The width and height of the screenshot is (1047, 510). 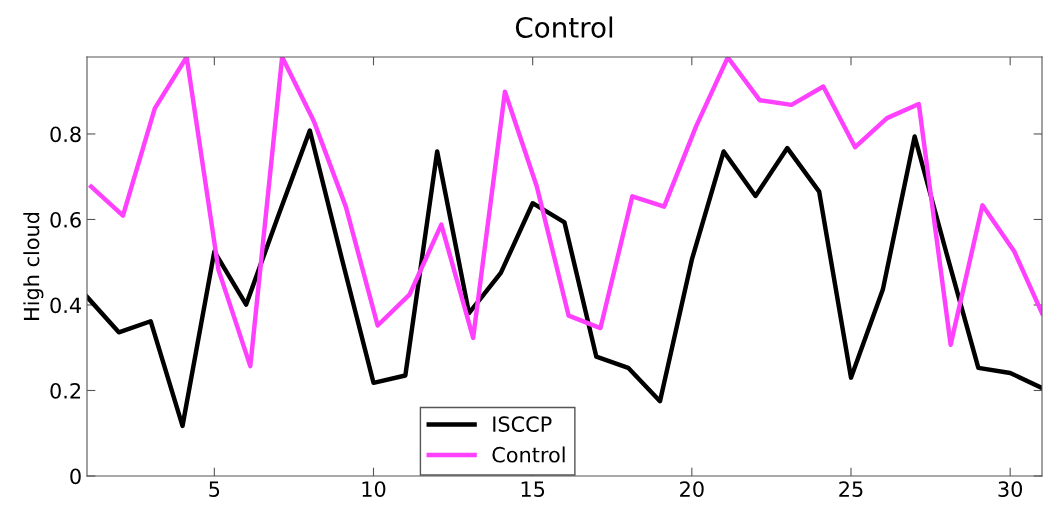 What do you see at coordinates (528, 454) in the screenshot?
I see `legend-label: Control` at bounding box center [528, 454].